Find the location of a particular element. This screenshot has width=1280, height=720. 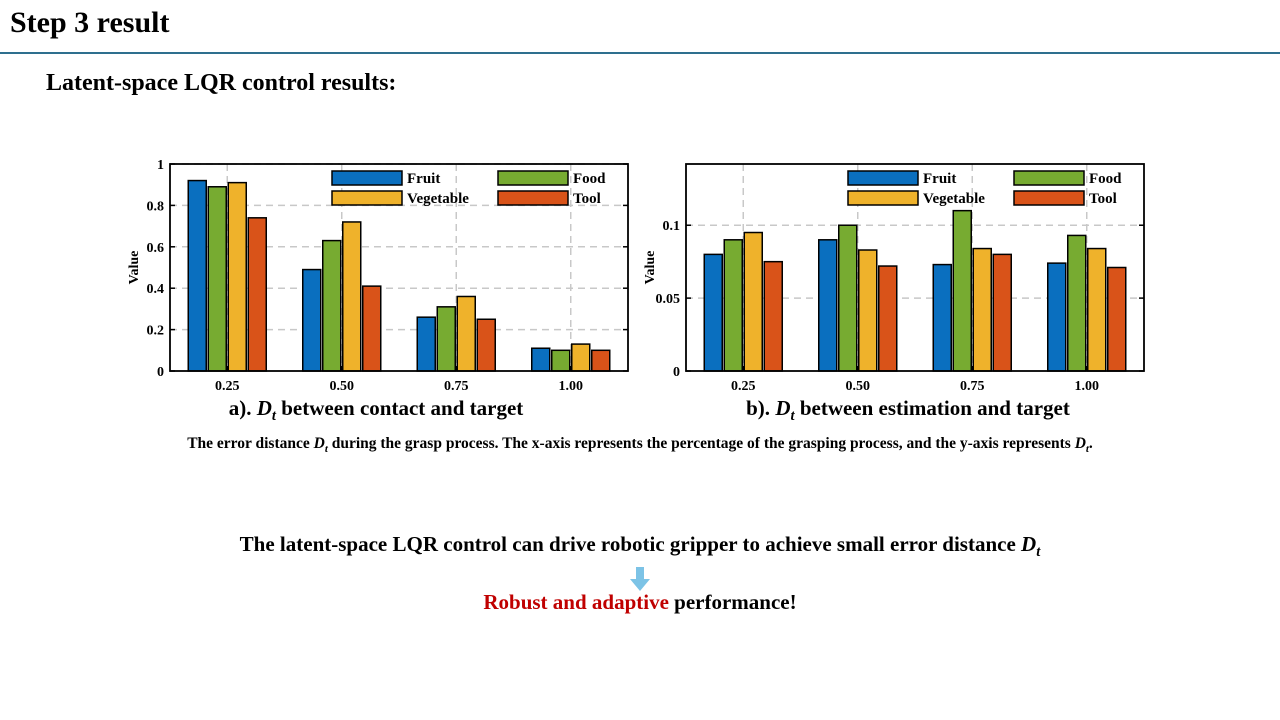

final-highlight: Robust and adaptive is located at coordinates (576, 602).